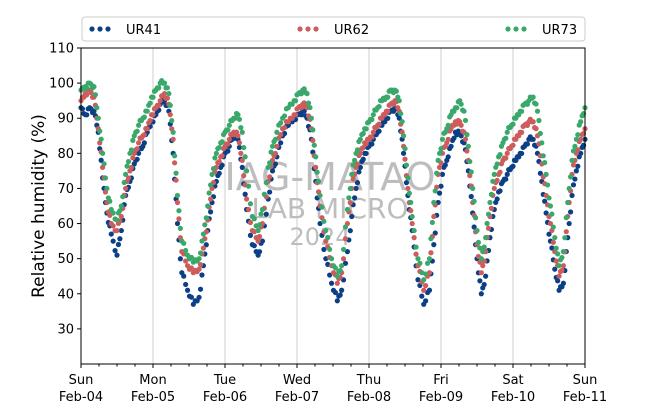 This screenshot has height=409, width=650. I want to click on y-tick-label: 50, so click(65, 259).